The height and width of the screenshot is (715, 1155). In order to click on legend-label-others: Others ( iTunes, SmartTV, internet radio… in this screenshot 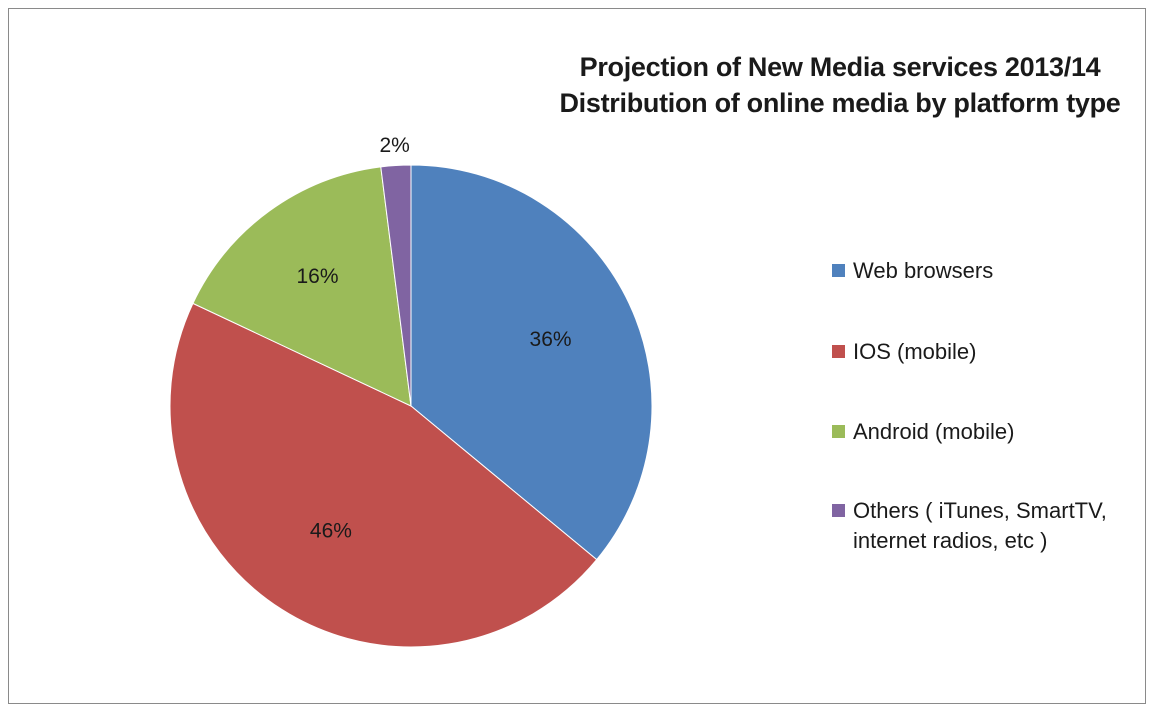, I will do `click(980, 525)`.